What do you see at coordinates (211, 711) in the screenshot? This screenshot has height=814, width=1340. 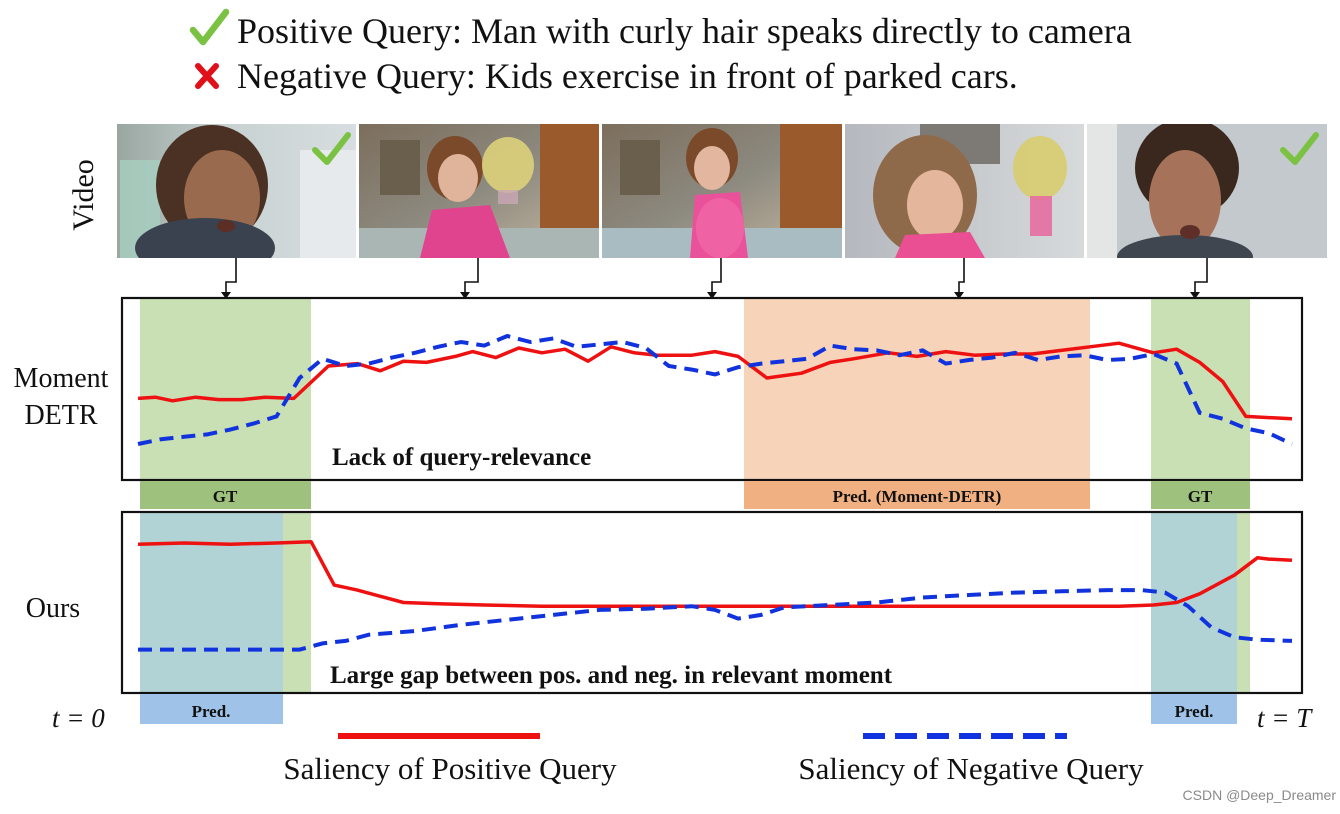 I see `ours-pred-band-1-label: Pred.` at bounding box center [211, 711].